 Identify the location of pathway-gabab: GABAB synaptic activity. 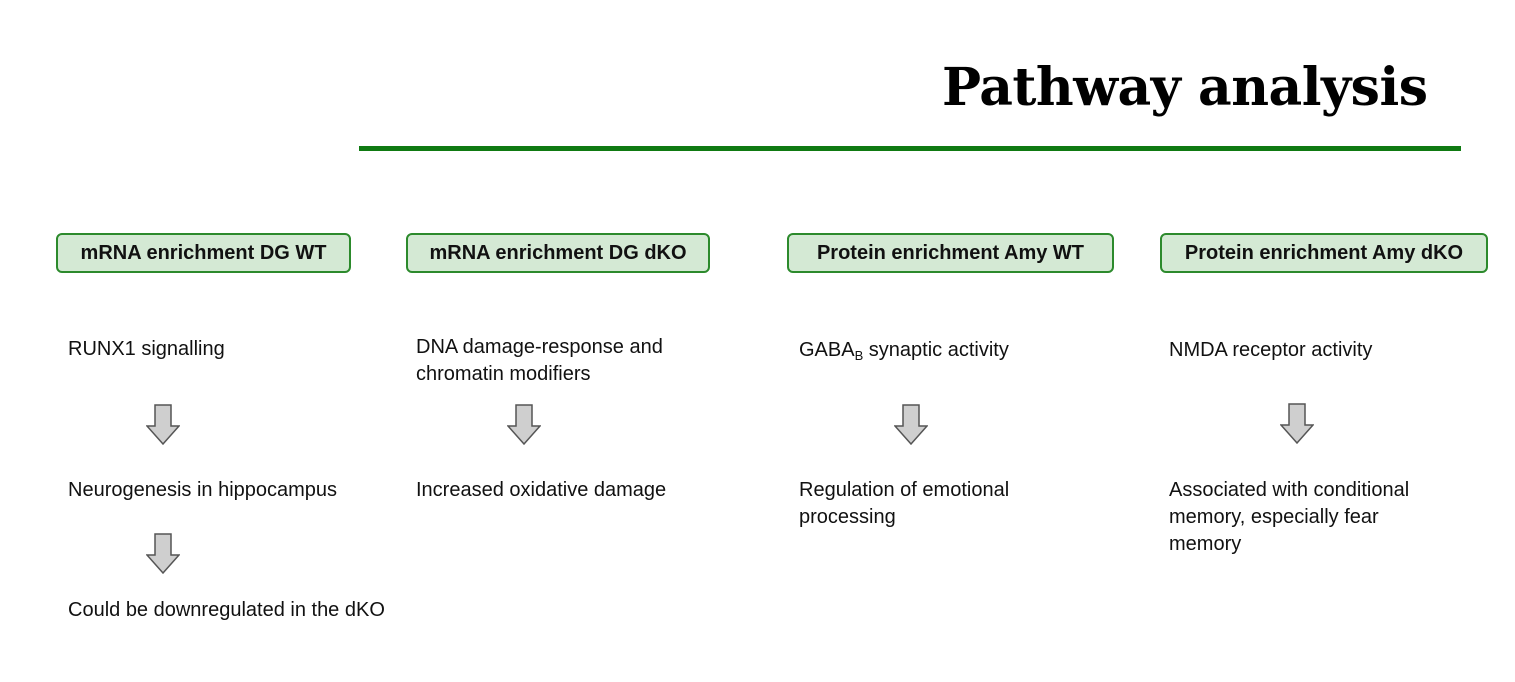
(904, 350).